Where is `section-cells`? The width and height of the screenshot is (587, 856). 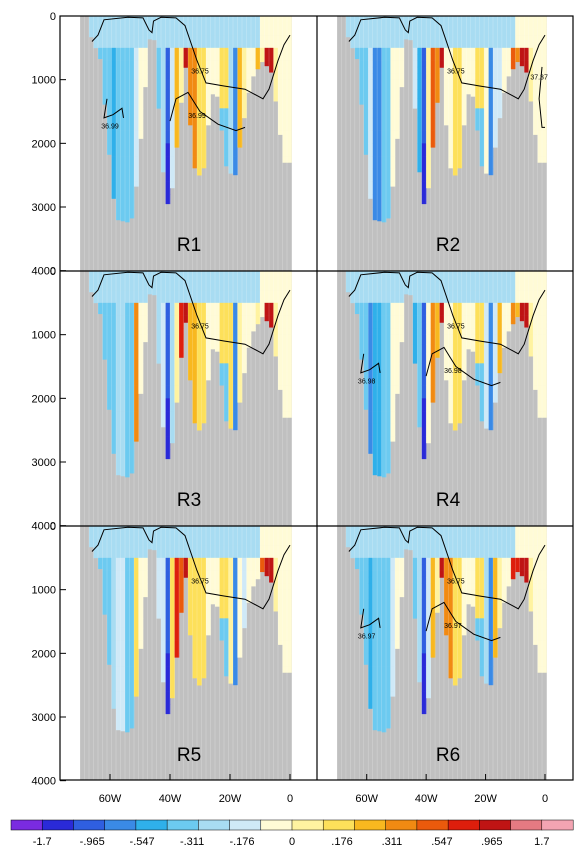 section-cells is located at coordinates (190, 629).